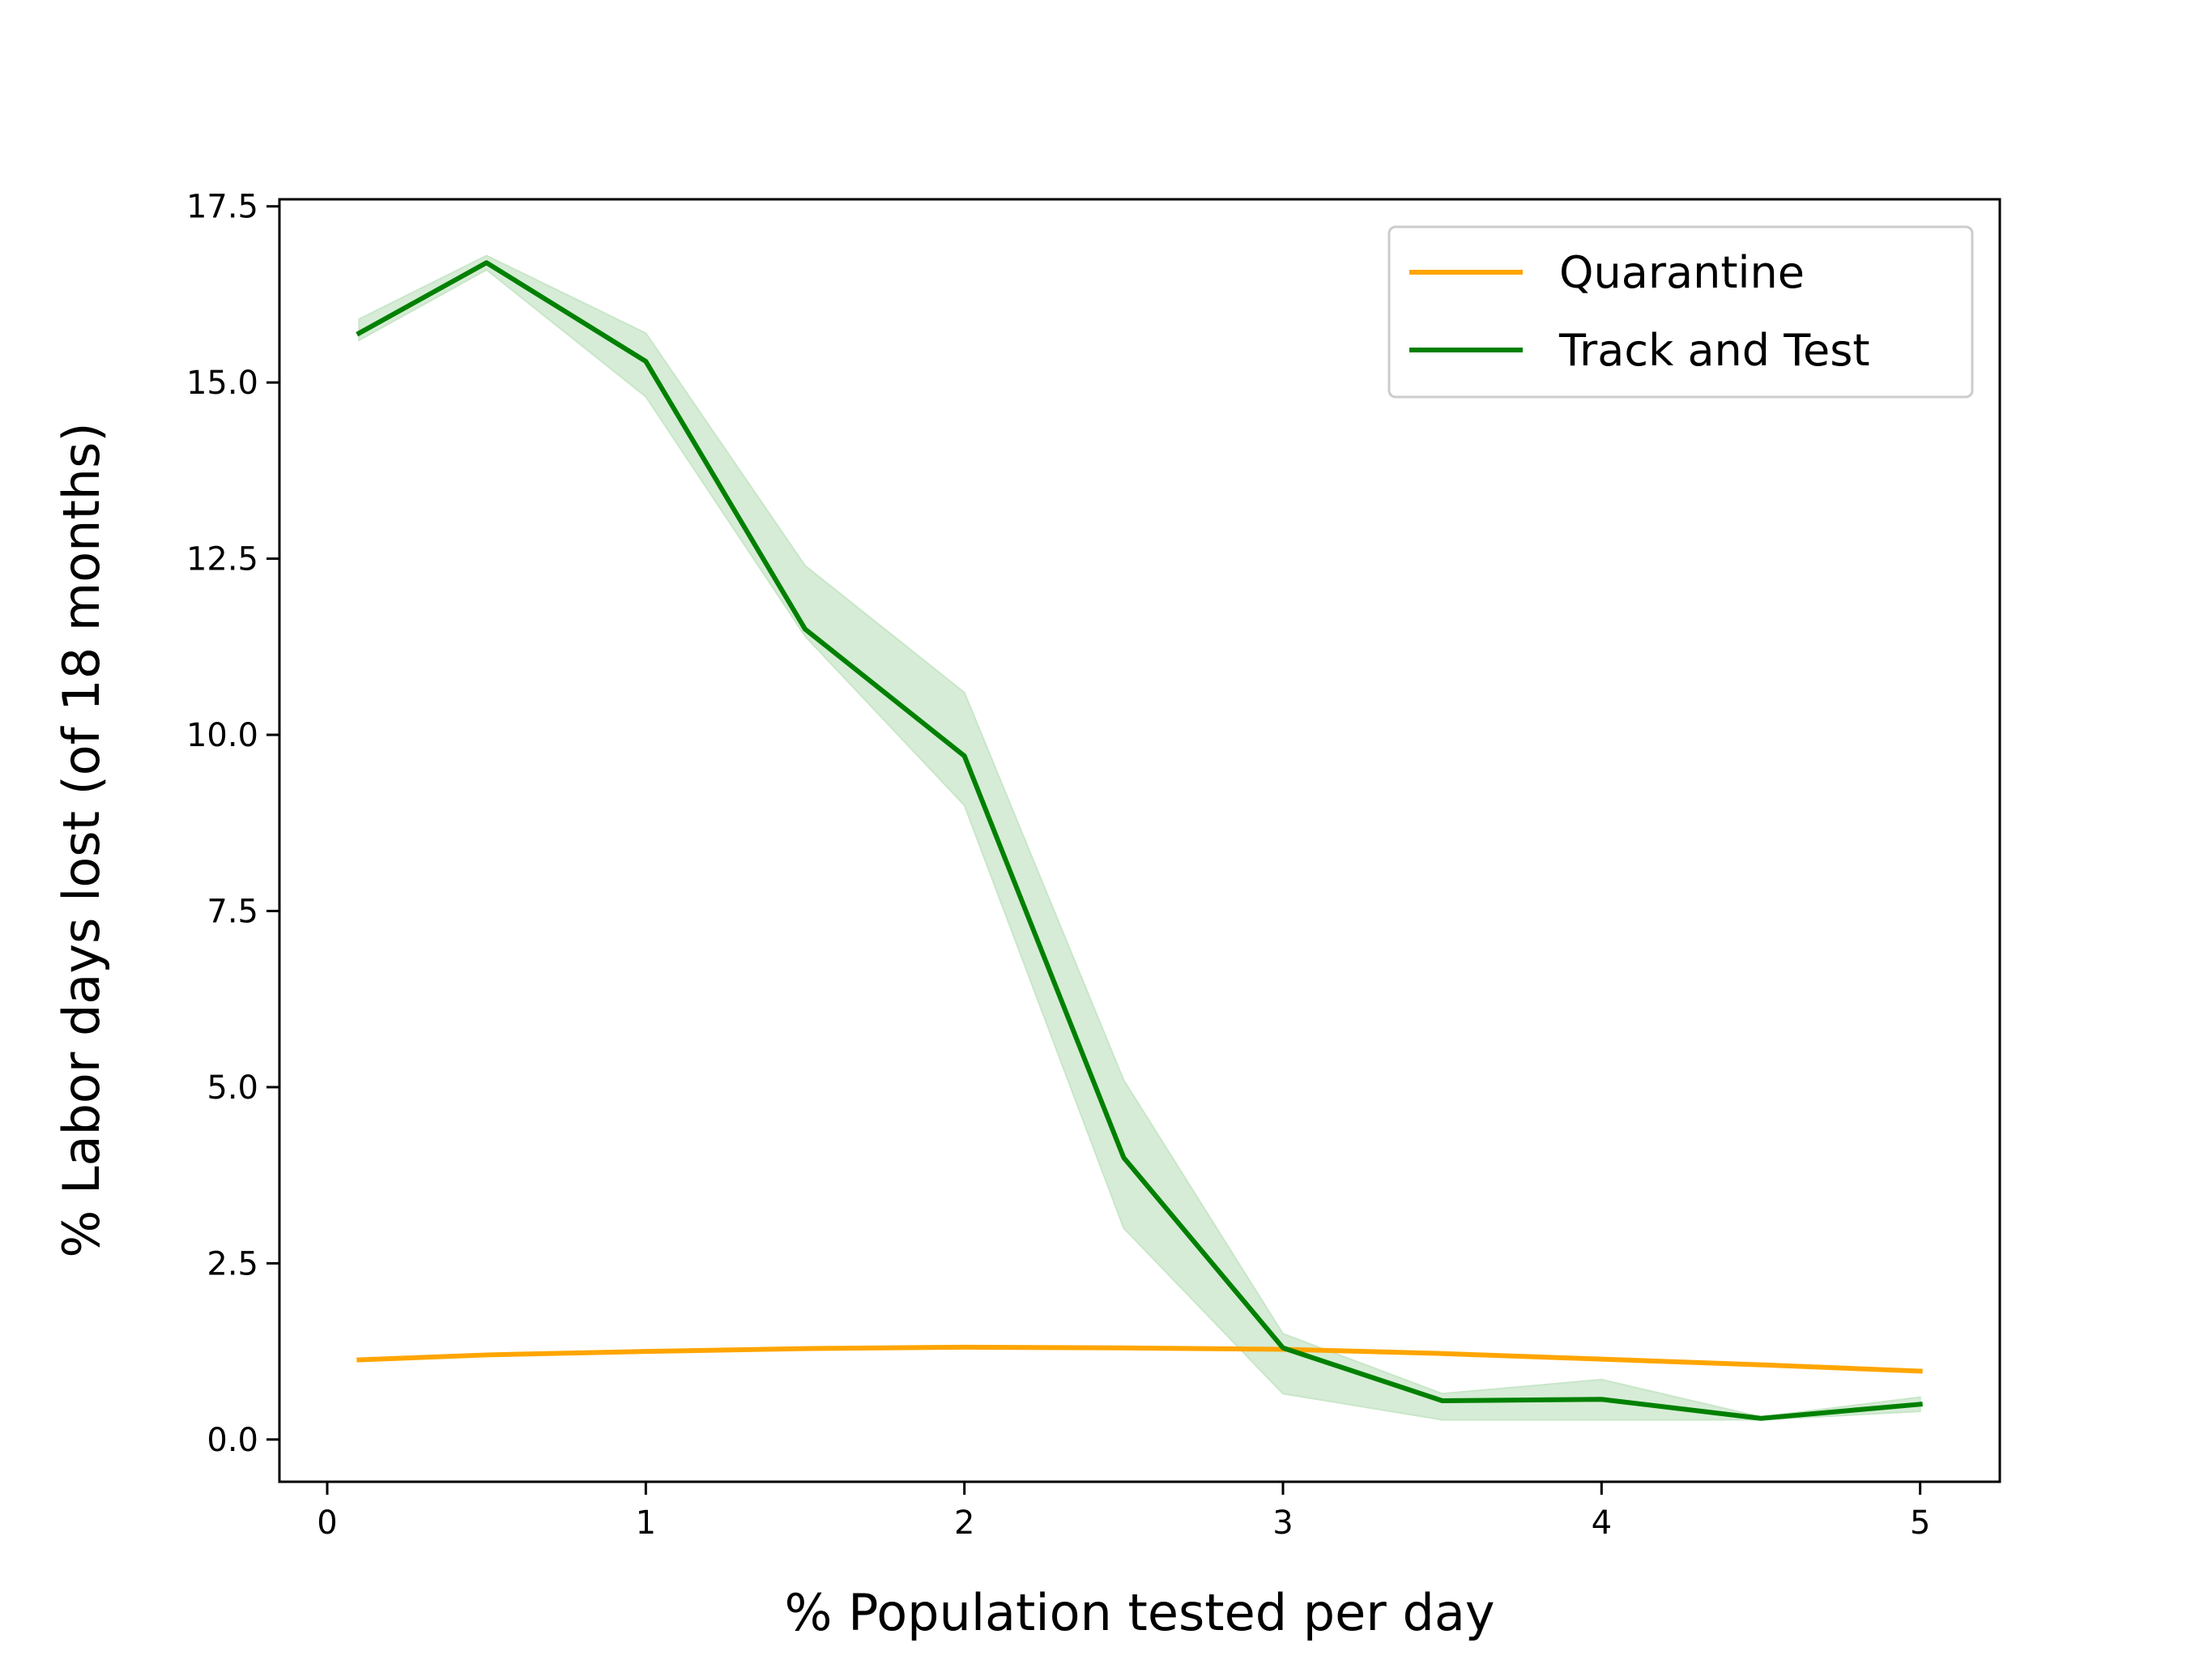  What do you see at coordinates (233, 912) in the screenshot?
I see `y-tick-label: 7.5` at bounding box center [233, 912].